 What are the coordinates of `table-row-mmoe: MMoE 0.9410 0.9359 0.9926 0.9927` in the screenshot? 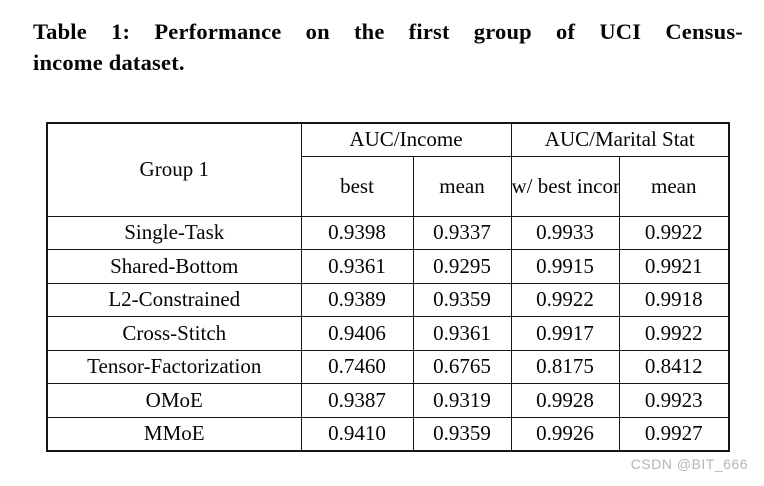 It's located at (388, 433).